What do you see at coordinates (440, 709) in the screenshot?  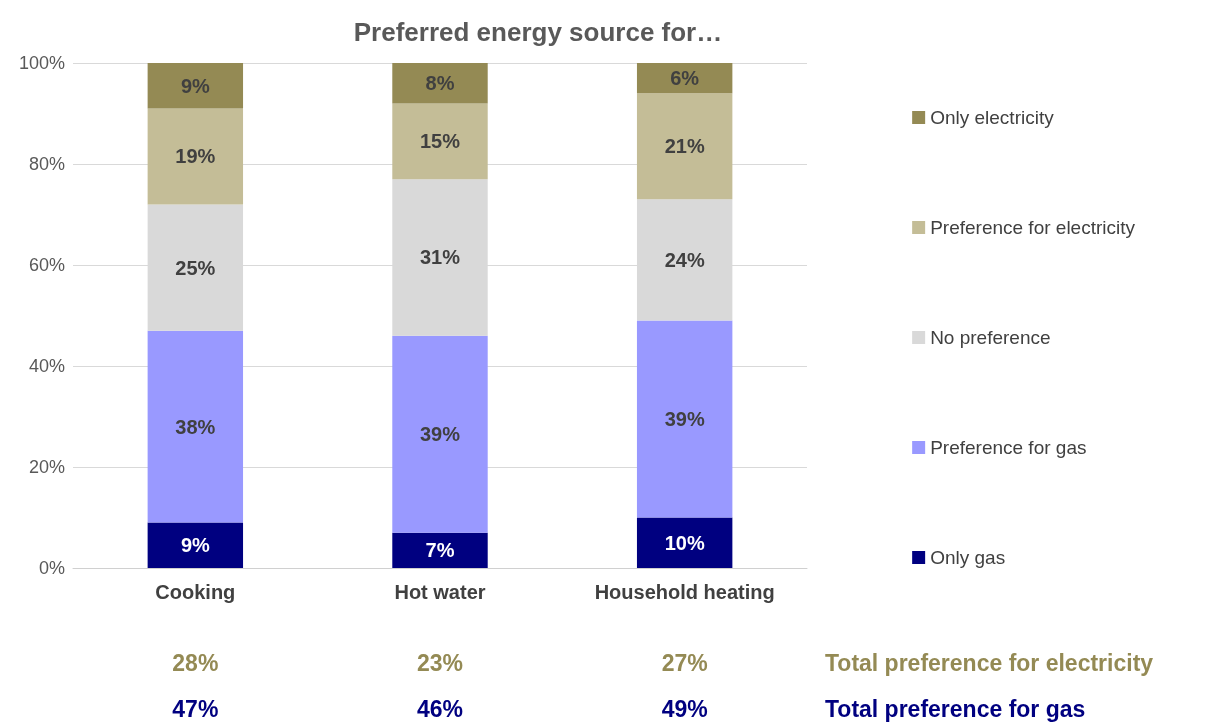 I see `text: 46%` at bounding box center [440, 709].